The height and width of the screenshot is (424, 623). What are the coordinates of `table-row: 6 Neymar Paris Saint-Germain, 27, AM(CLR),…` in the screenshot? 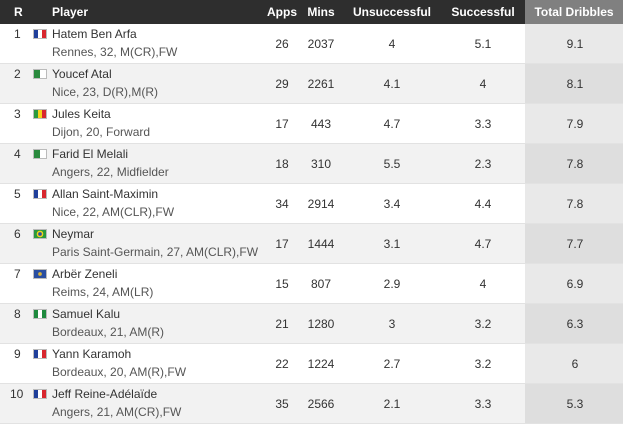 It's located at (311, 244).